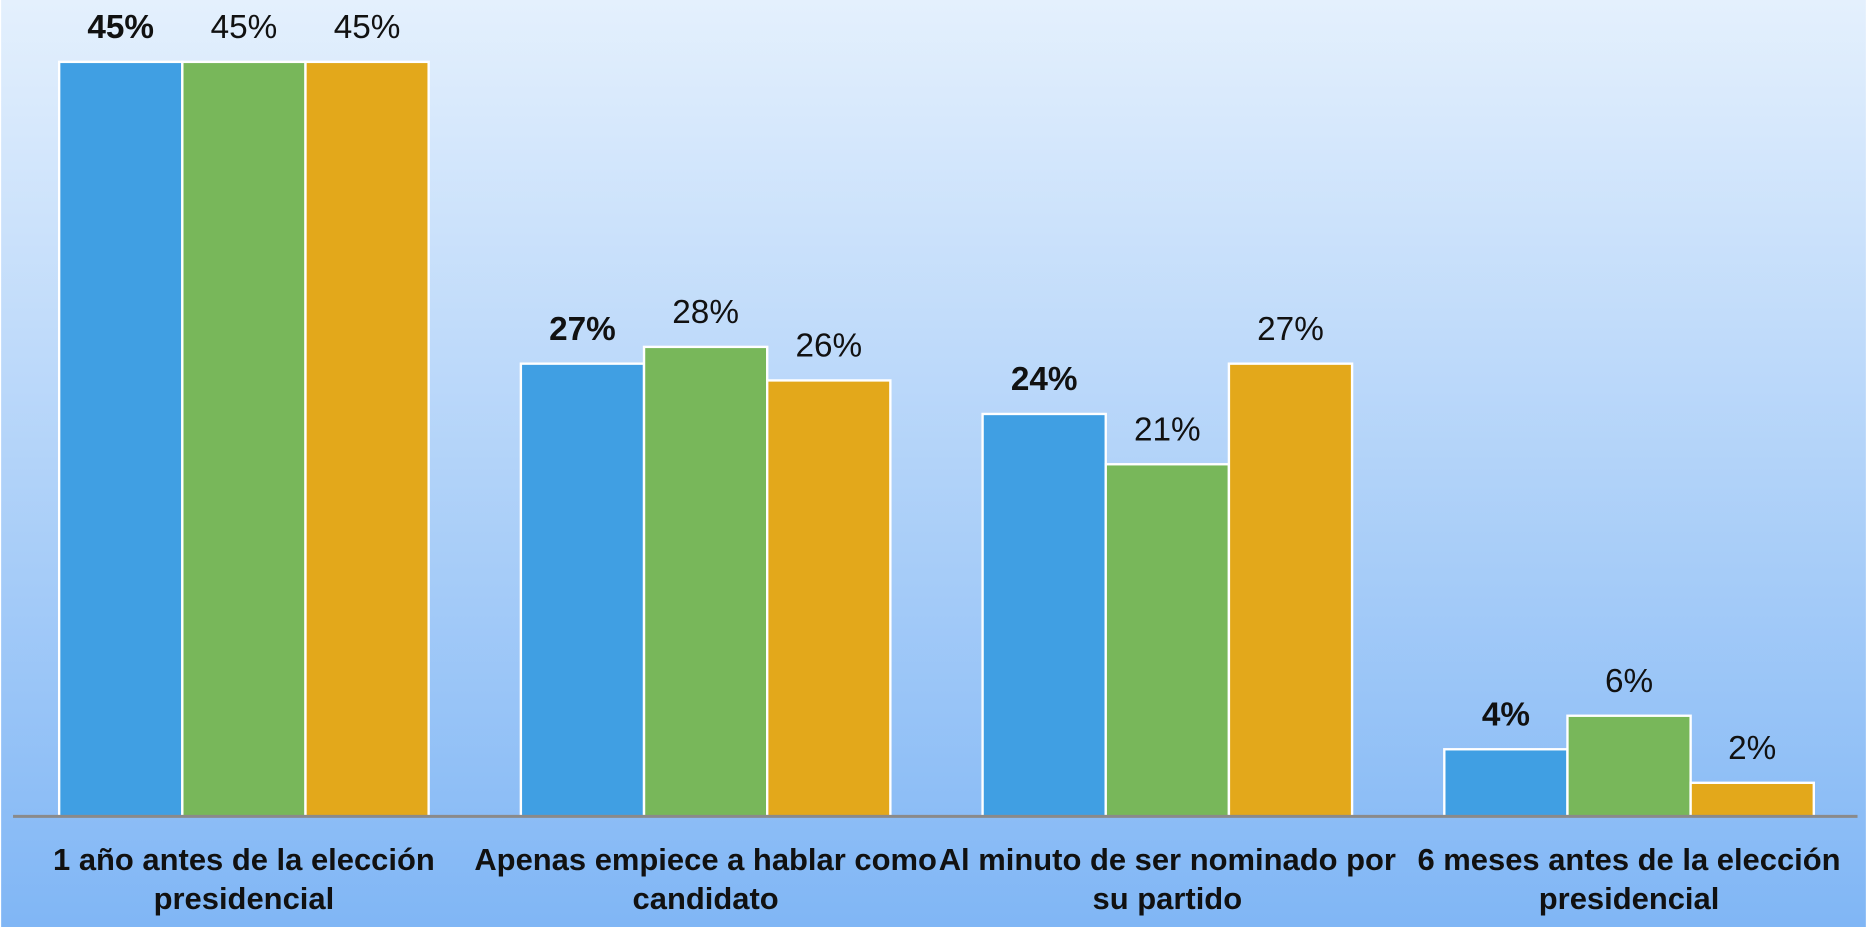 Image resolution: width=1867 pixels, height=927 pixels. I want to click on value-label: 2%, so click(1752, 748).